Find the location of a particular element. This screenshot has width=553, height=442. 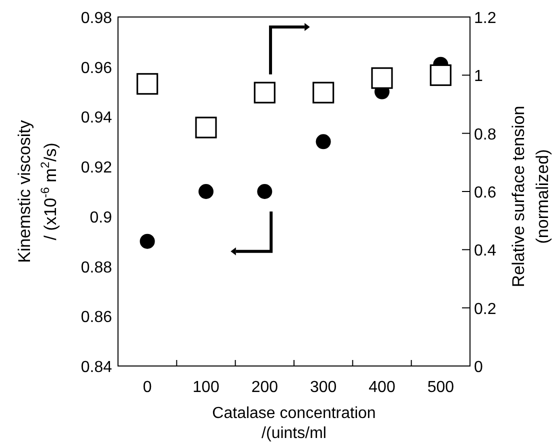

x-tick-label: 100 is located at coordinates (206, 387).